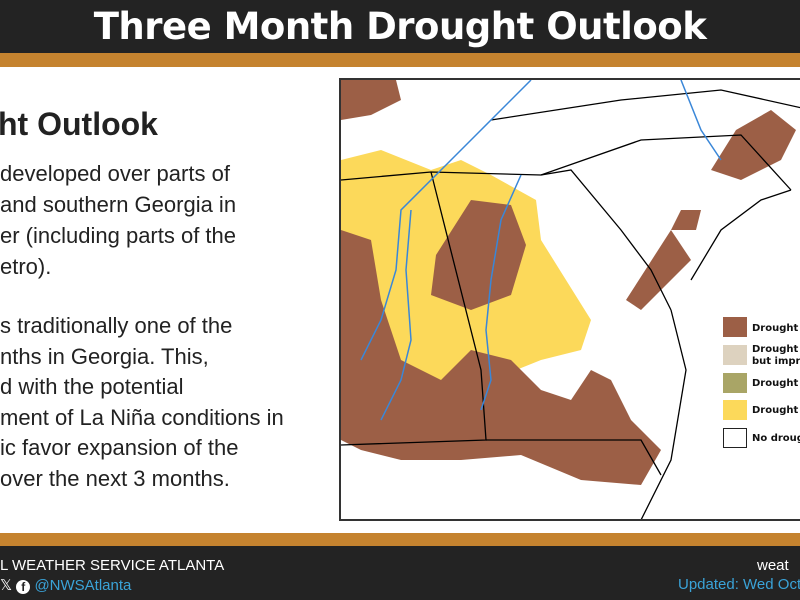 The image size is (800, 600). I want to click on legend-swatch-develops, so click(735, 410).